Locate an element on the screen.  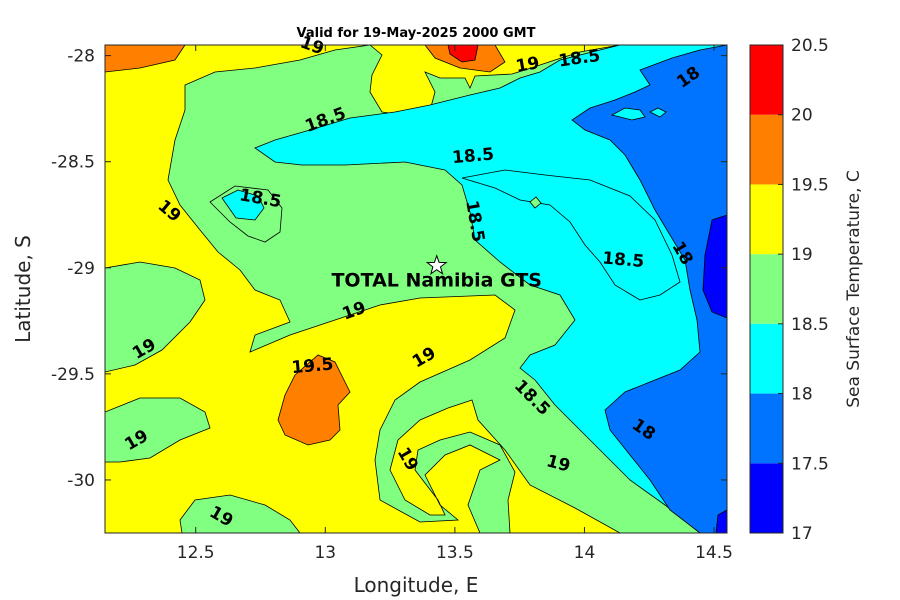
y-tick-label: -28 is located at coordinates (81, 57).